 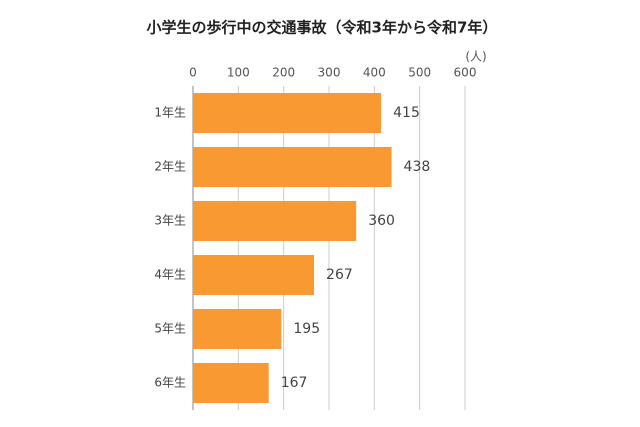 I want to click on value-label: 438, so click(x=417, y=167).